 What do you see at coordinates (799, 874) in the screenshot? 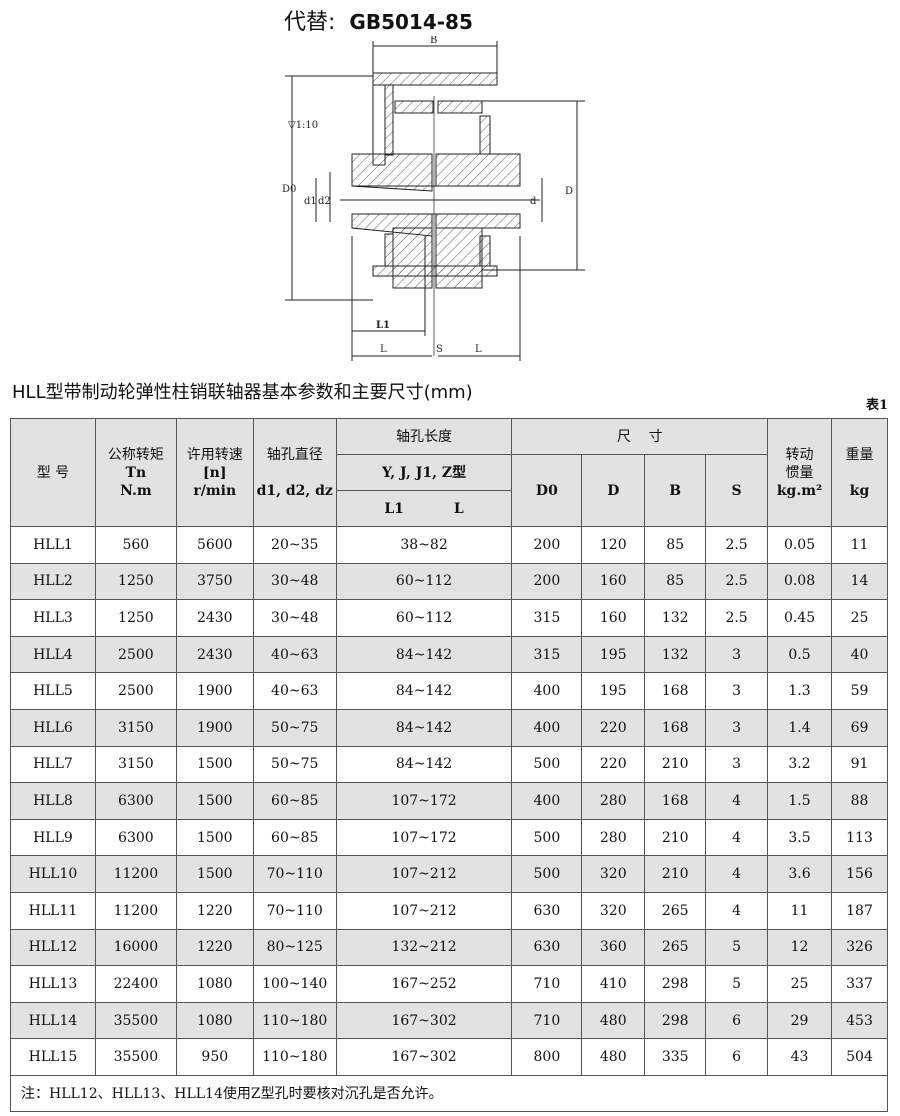
I see `cell-inertia: 3.6` at bounding box center [799, 874].